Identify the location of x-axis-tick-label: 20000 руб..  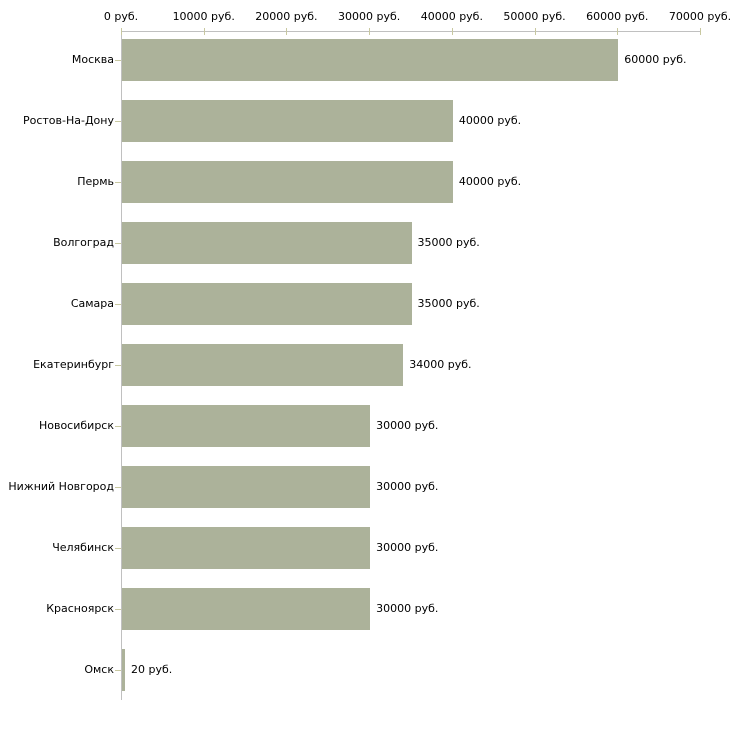
(286, 16).